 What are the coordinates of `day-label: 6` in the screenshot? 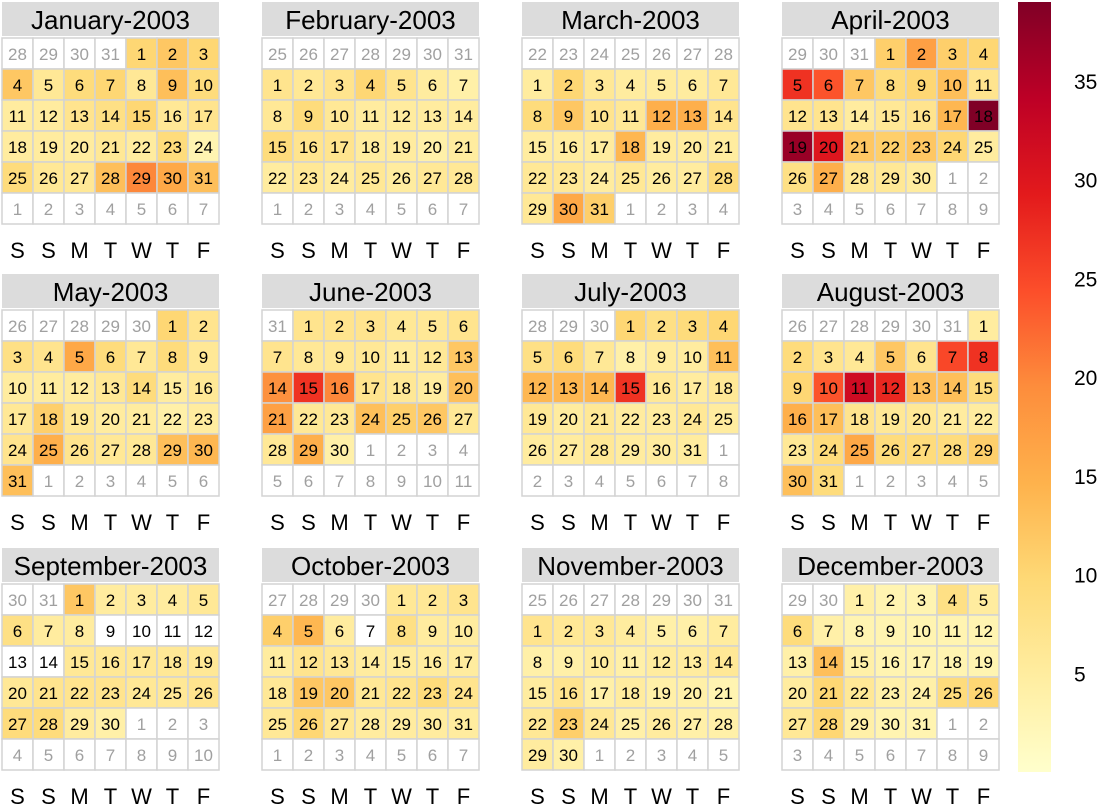 It's located at (432, 755).